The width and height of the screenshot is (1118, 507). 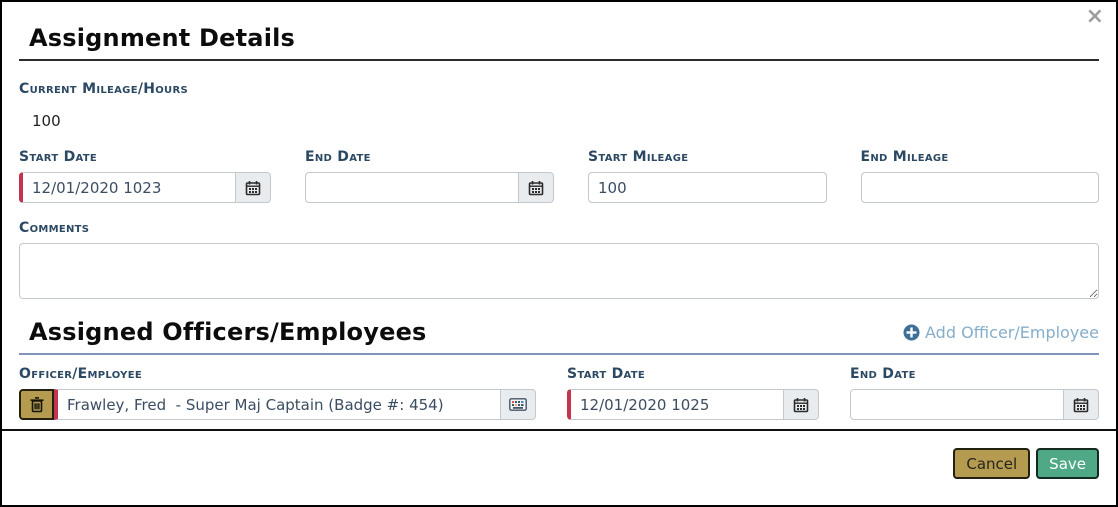 What do you see at coordinates (911, 332) in the screenshot?
I see `plus-circle-icon` at bounding box center [911, 332].